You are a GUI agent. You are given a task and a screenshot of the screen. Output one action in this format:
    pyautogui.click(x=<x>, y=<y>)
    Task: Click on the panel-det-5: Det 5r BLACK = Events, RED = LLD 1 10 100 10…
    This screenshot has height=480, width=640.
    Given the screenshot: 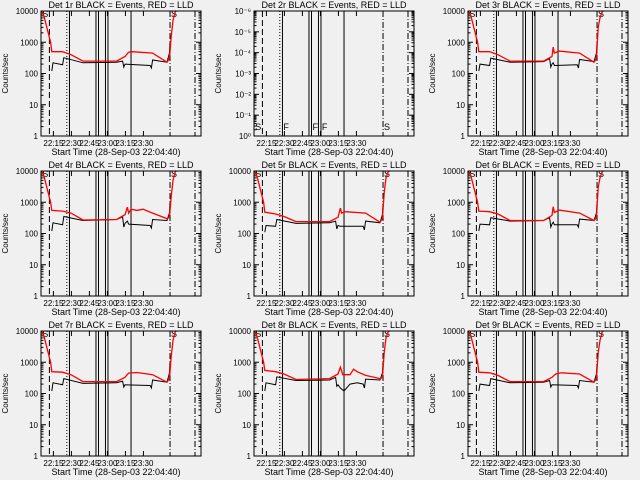 What is the action you would take?
    pyautogui.click(x=314, y=238)
    